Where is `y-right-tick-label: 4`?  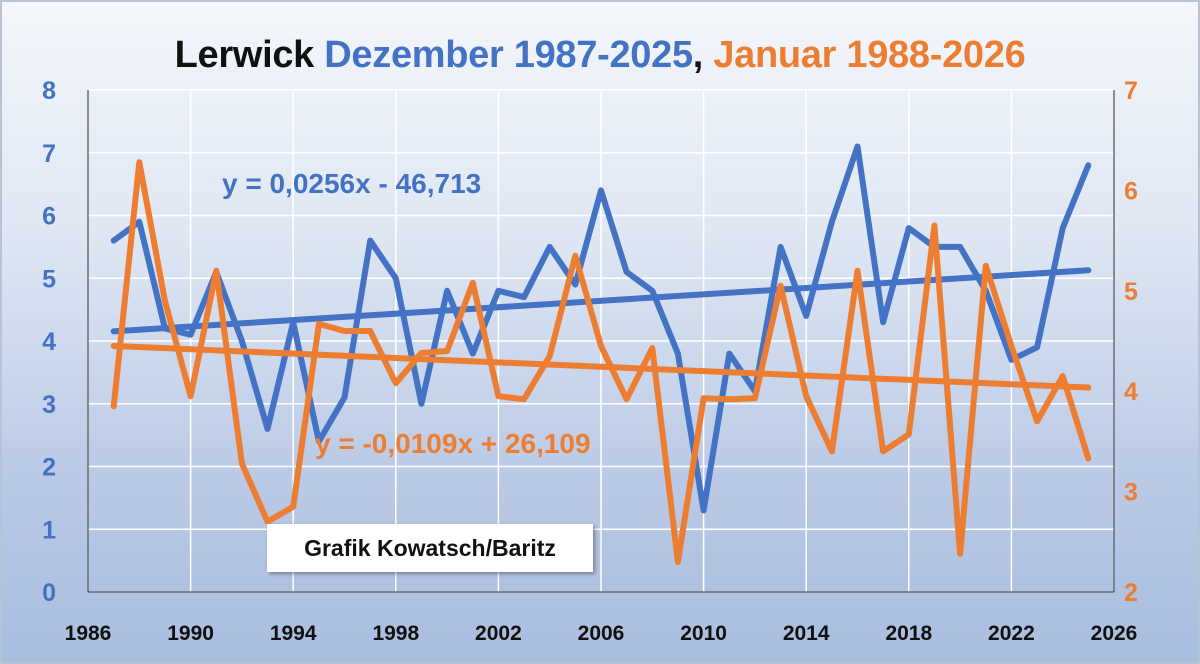 y-right-tick-label: 4 is located at coordinates (1131, 392).